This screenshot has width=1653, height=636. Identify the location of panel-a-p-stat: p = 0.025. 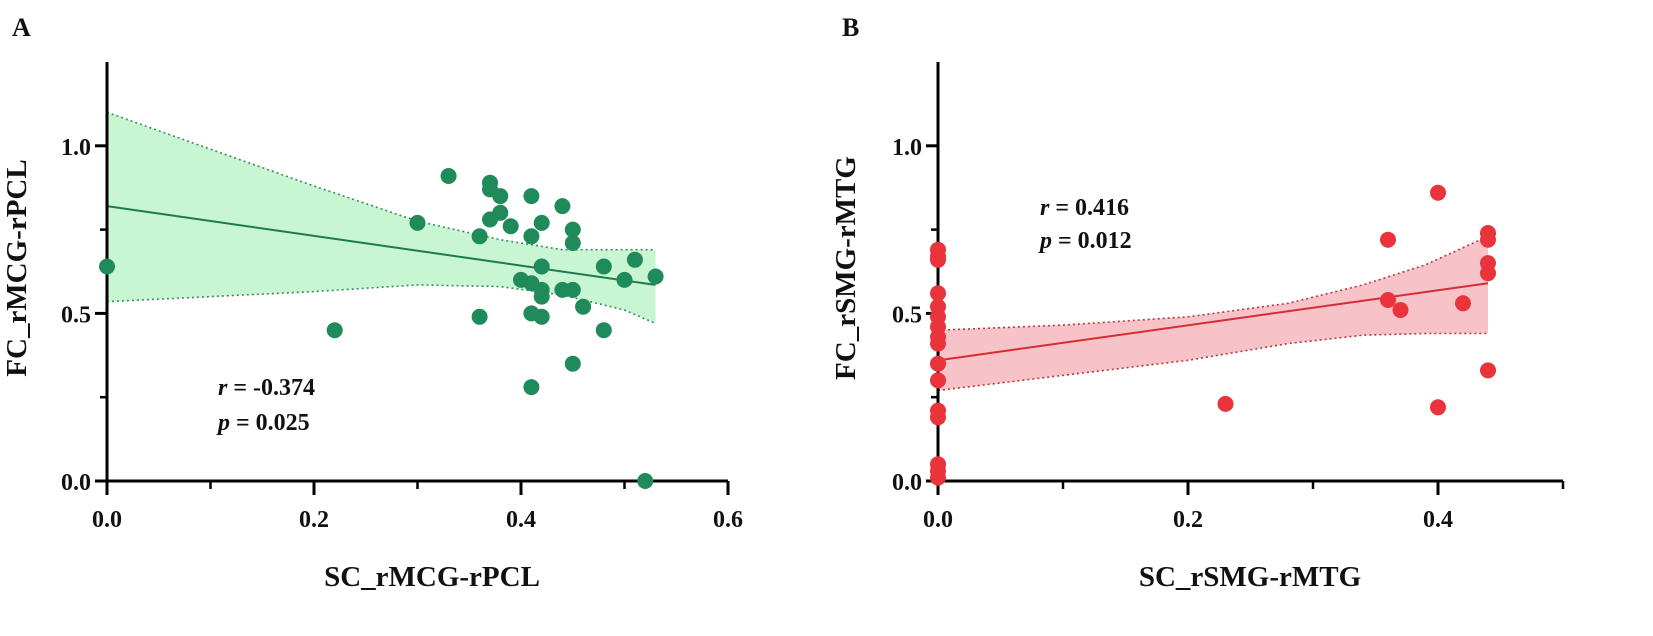
(263, 423).